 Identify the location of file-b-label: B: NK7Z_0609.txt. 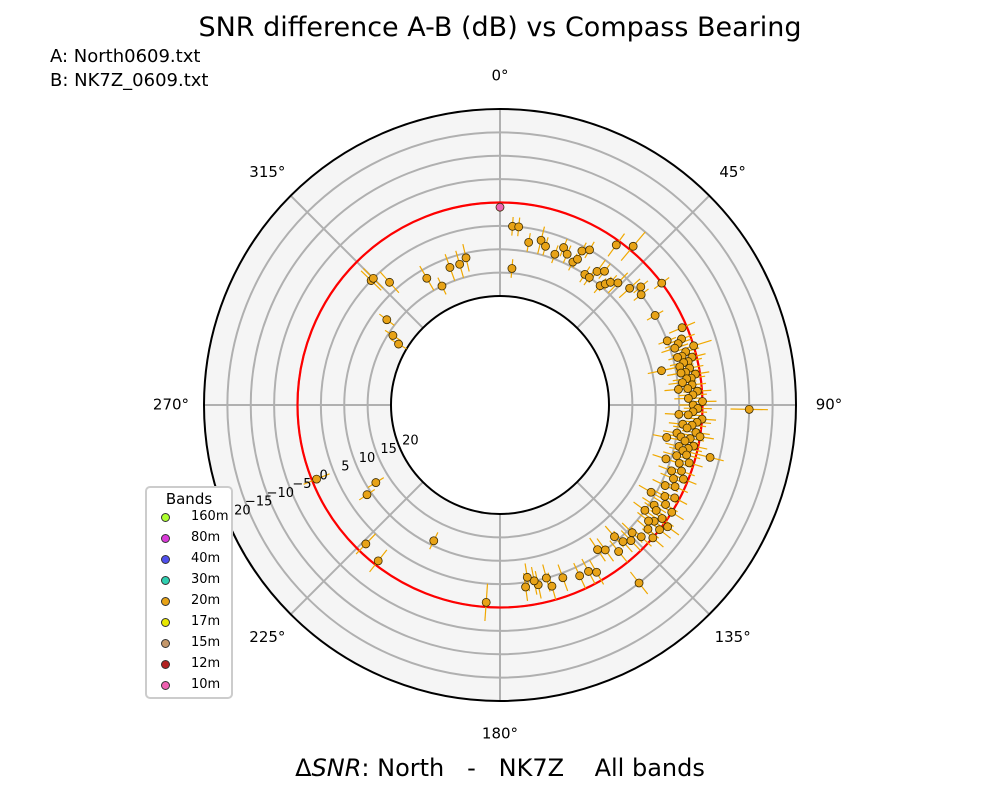
(129, 80).